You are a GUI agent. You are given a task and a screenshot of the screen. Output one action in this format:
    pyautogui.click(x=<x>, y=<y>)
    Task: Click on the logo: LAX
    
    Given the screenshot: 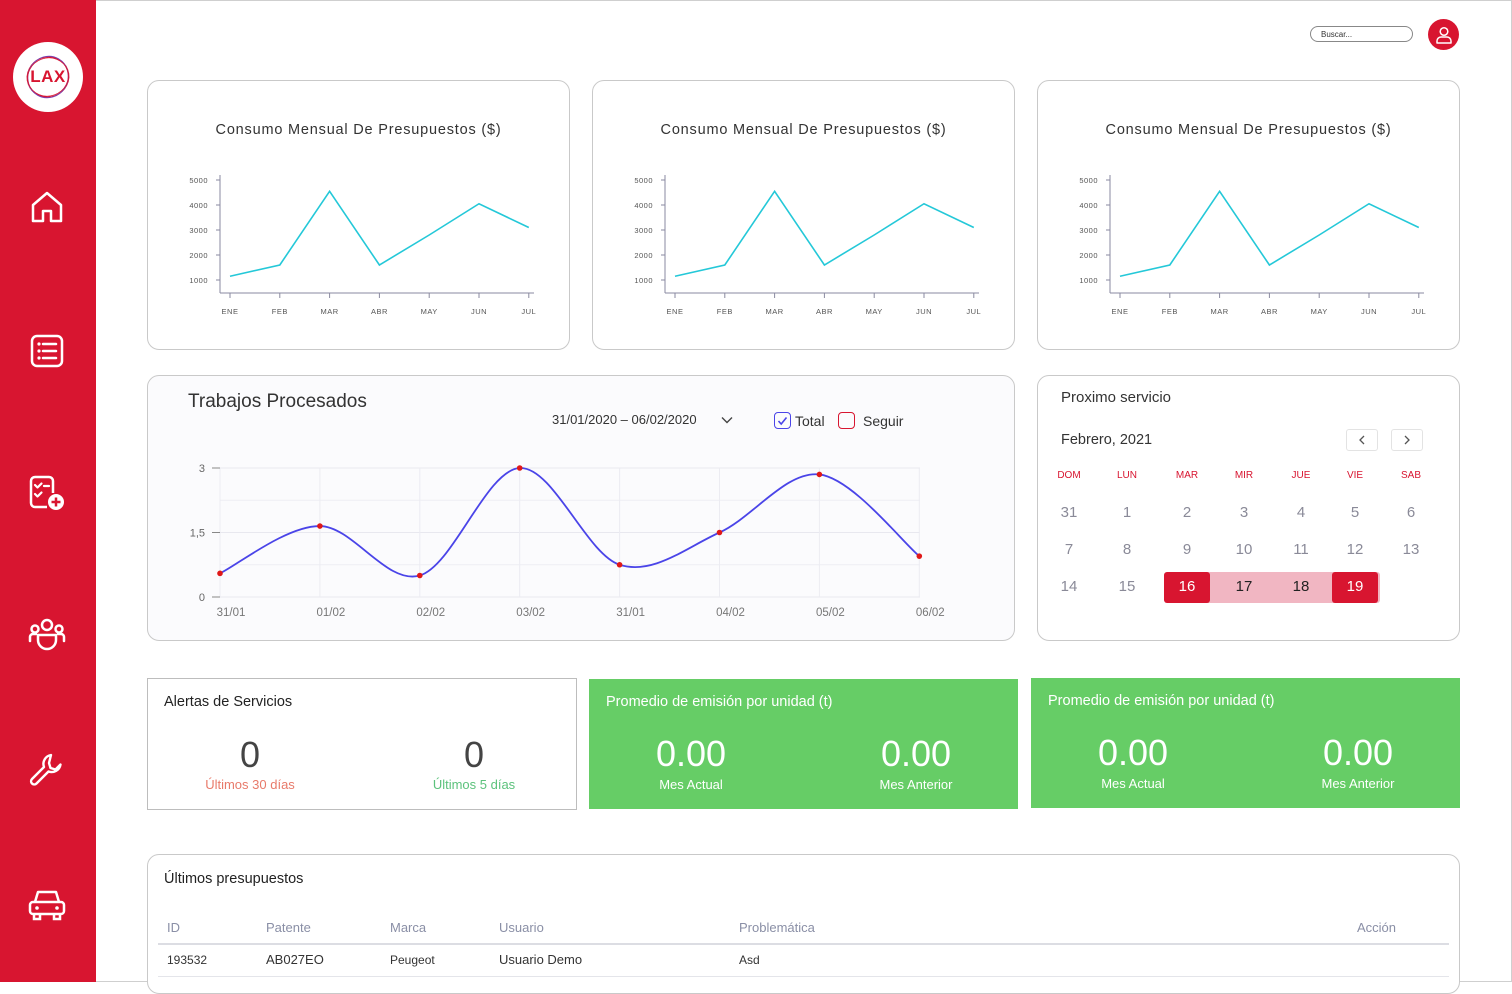 What is the action you would take?
    pyautogui.click(x=48, y=77)
    